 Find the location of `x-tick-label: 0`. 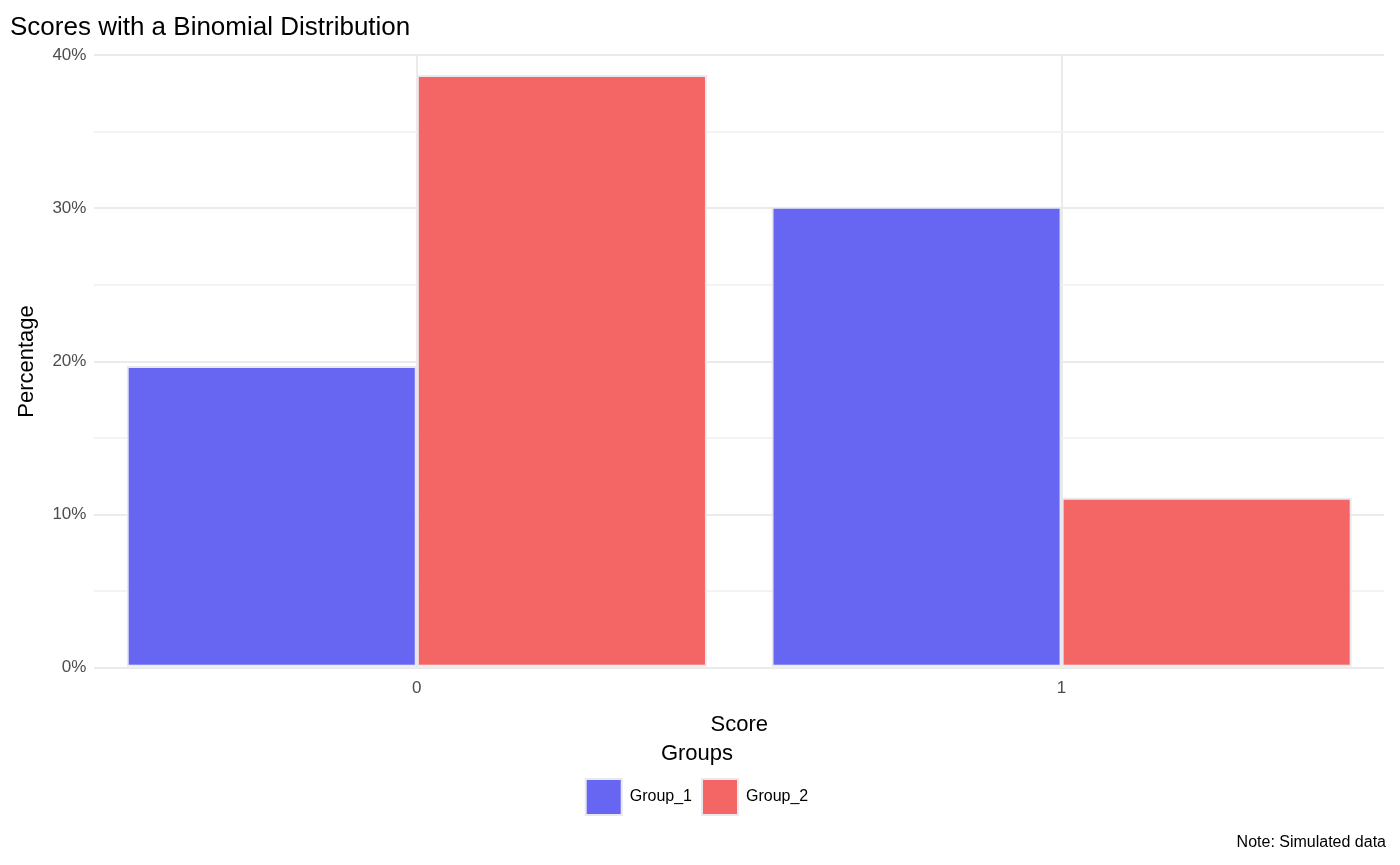

x-tick-label: 0 is located at coordinates (417, 687).